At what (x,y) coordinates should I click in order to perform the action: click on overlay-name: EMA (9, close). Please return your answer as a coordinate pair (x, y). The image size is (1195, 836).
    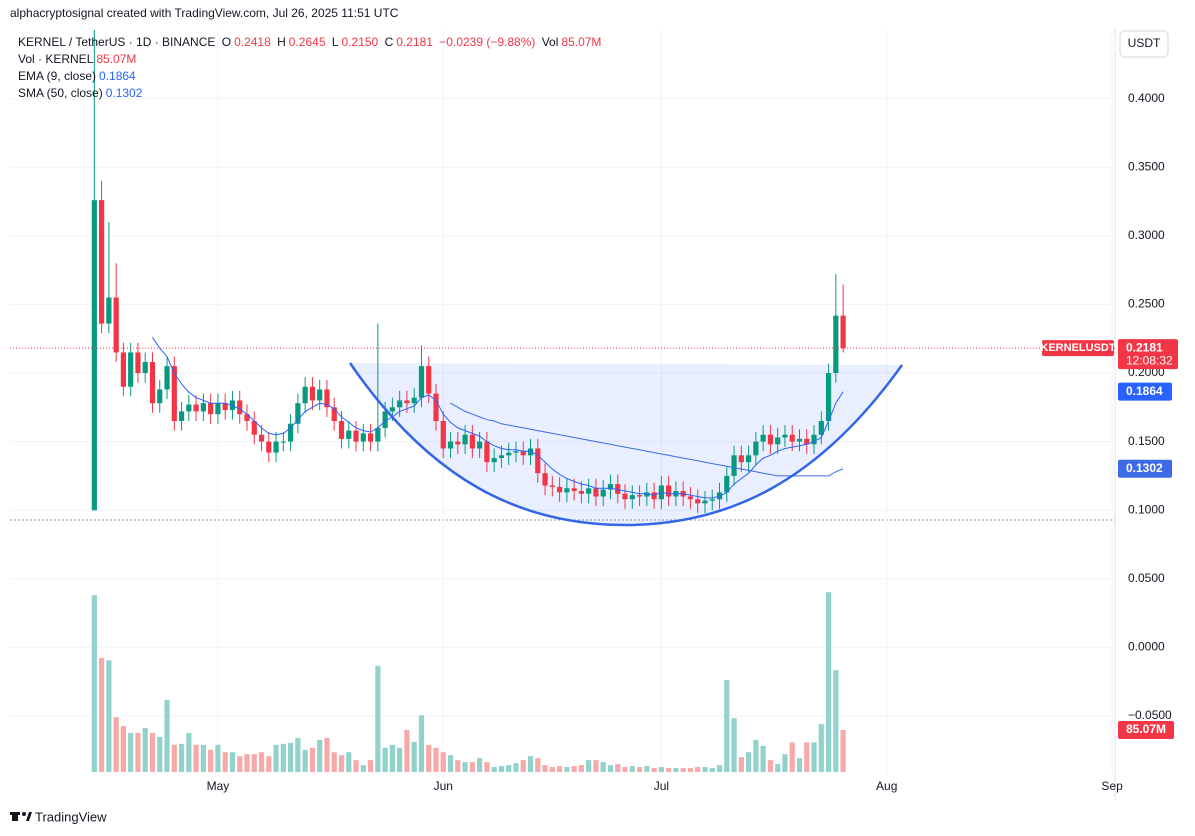
    Looking at the image, I should click on (57, 76).